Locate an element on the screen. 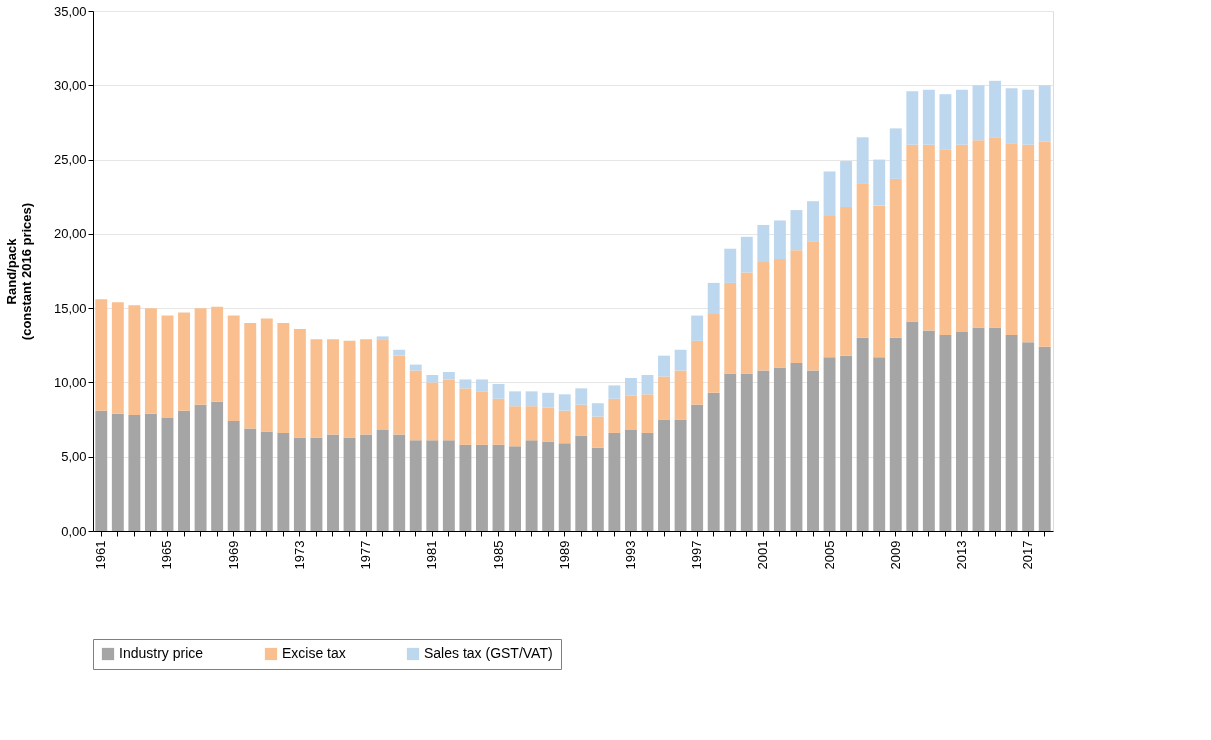  legend-label: Excise tax is located at coordinates (314, 653).